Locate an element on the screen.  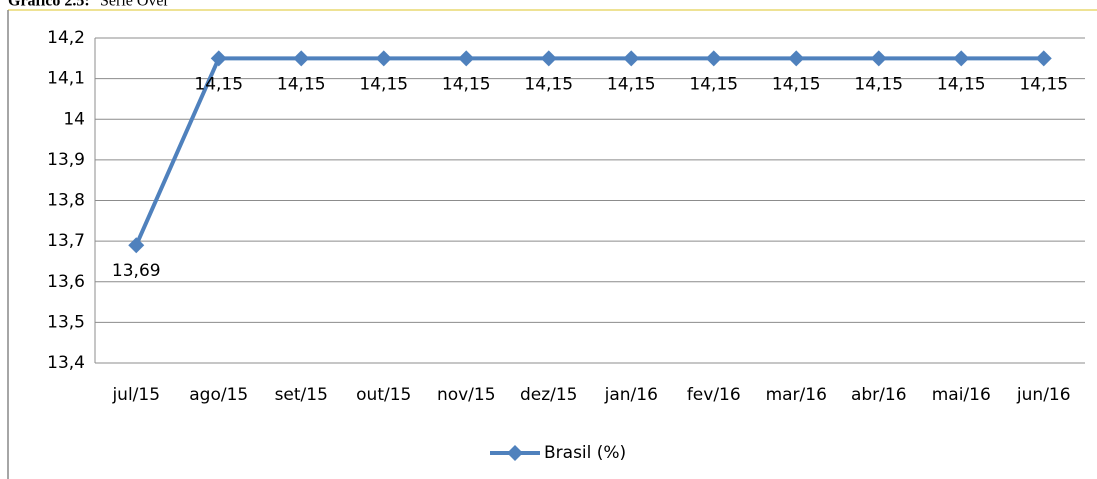
legend-marker is located at coordinates (515, 453).